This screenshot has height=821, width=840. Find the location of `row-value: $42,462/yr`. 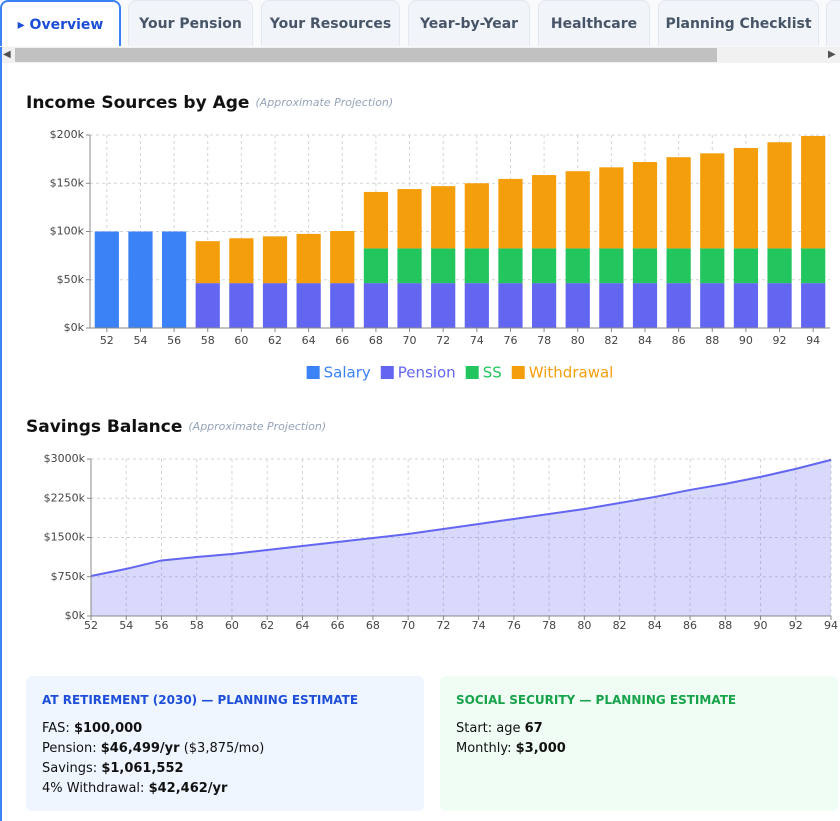

row-value: $42,462/yr is located at coordinates (188, 788).